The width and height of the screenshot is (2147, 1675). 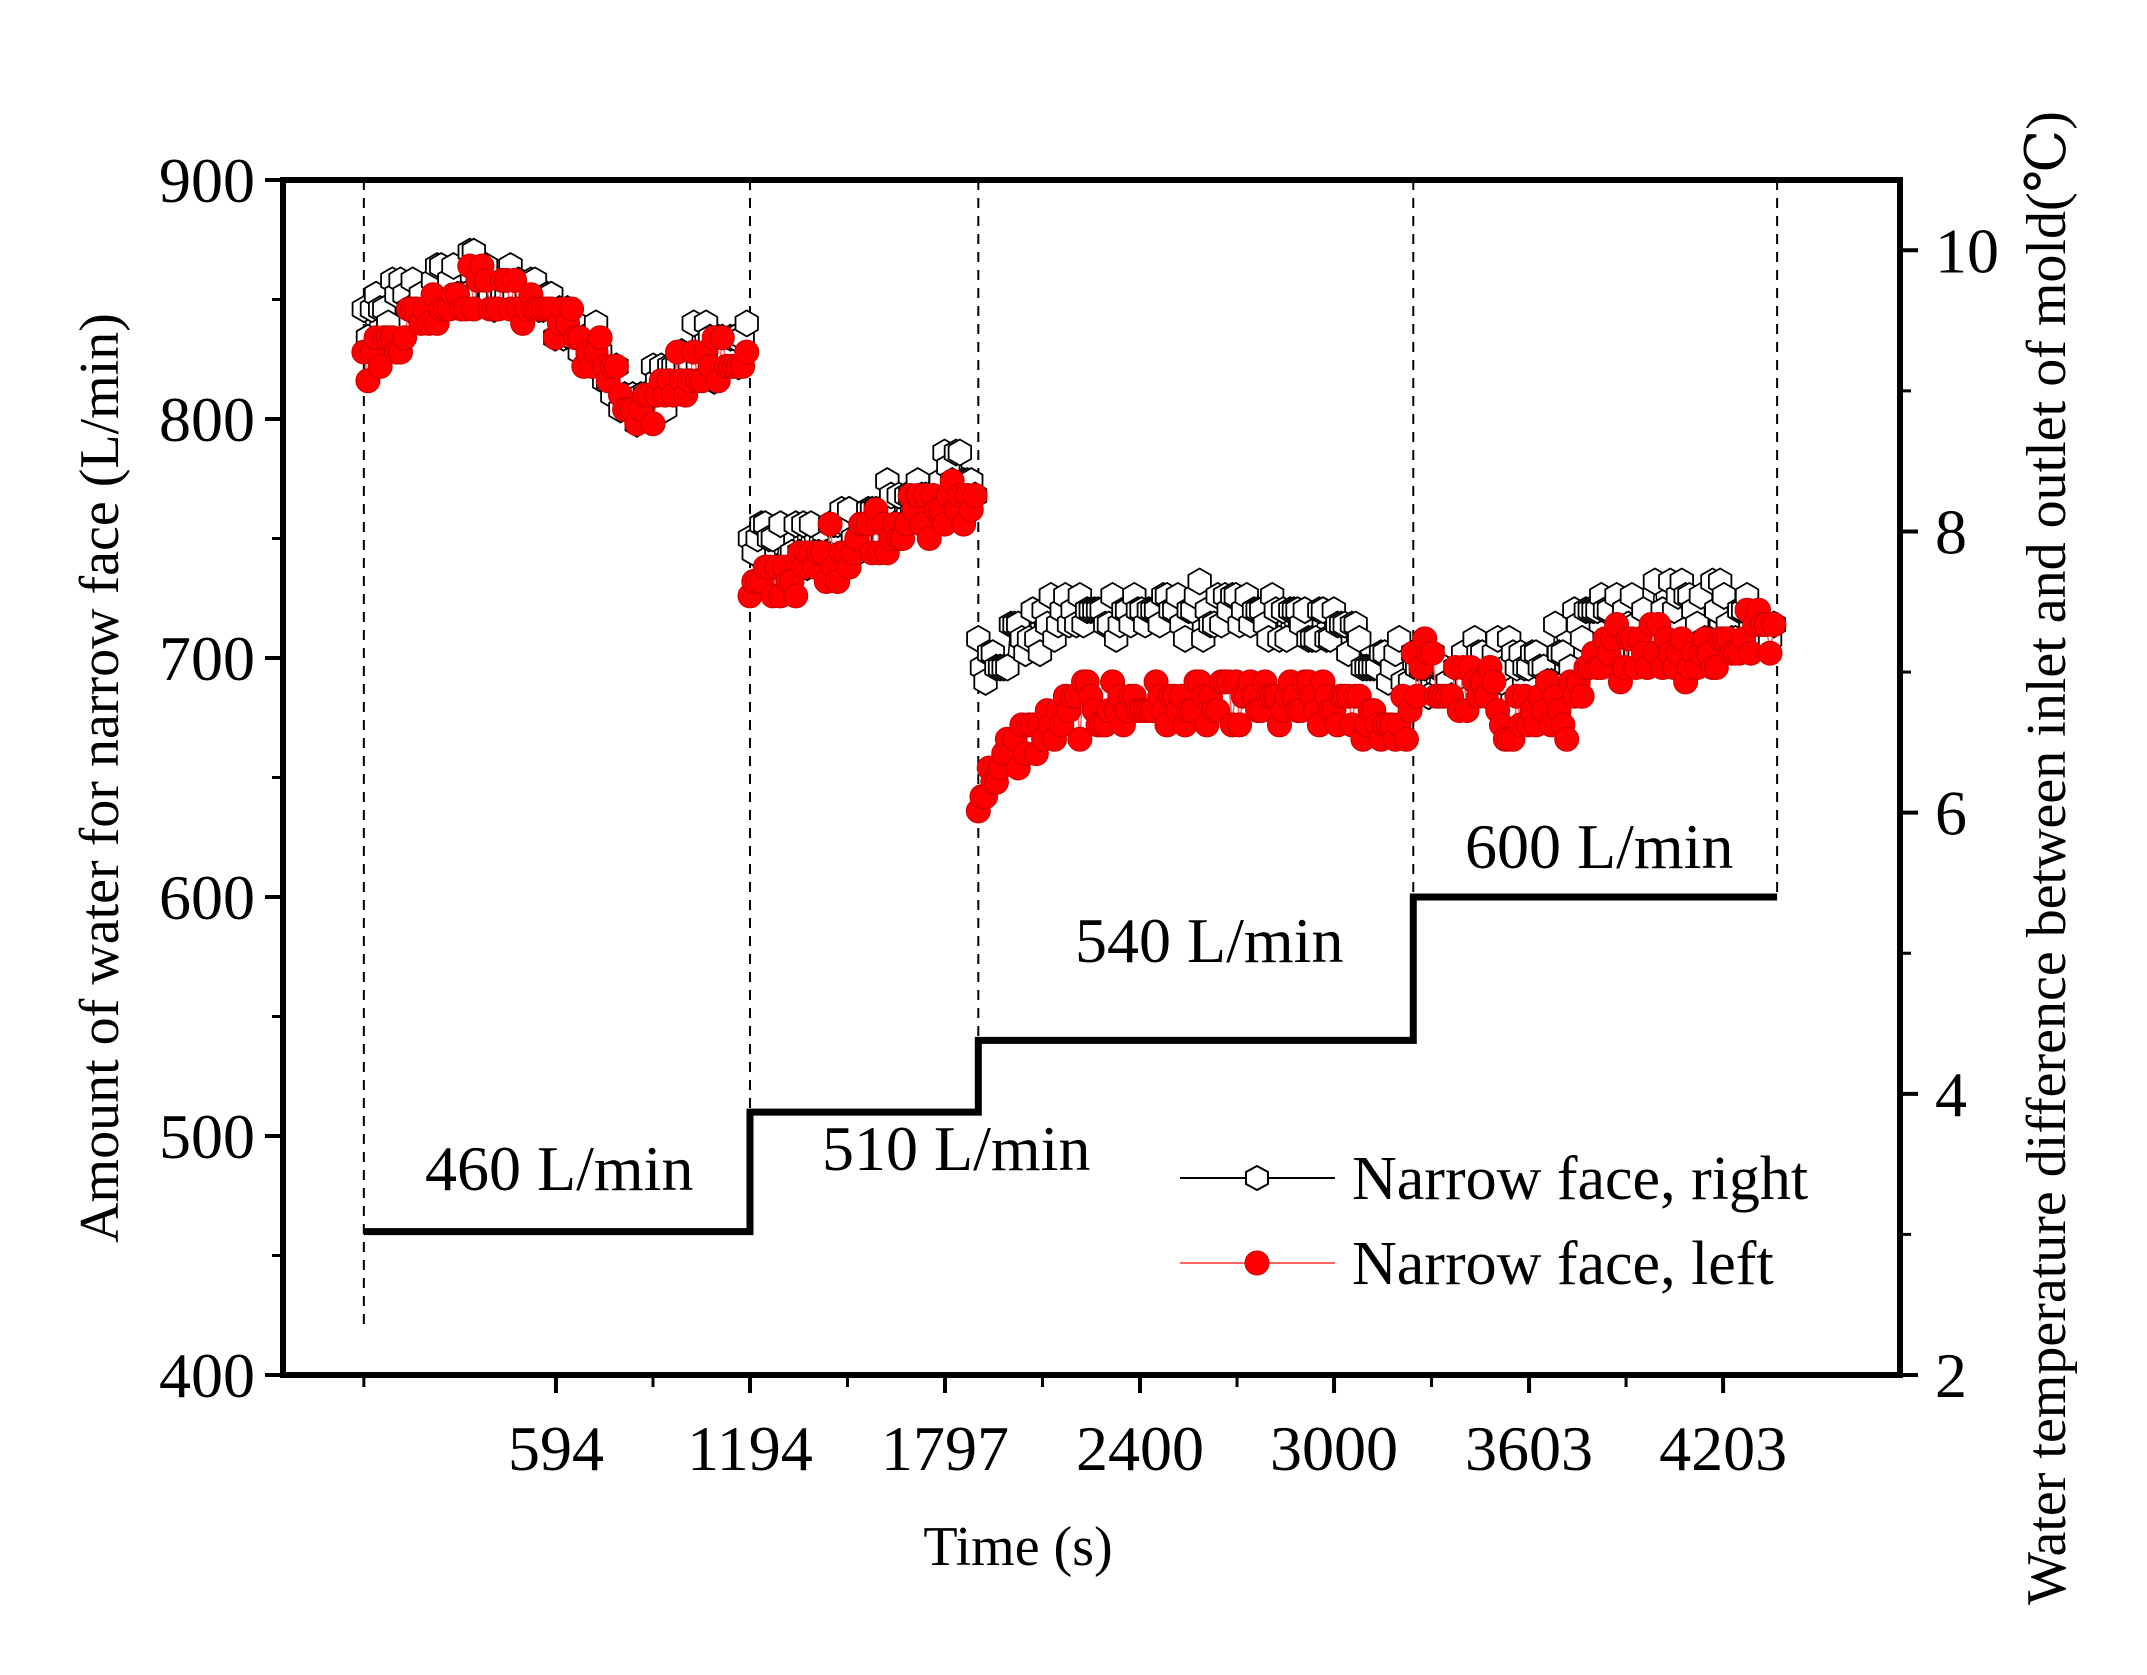 What do you see at coordinates (1951, 813) in the screenshot?
I see `y2-tick-label: 6` at bounding box center [1951, 813].